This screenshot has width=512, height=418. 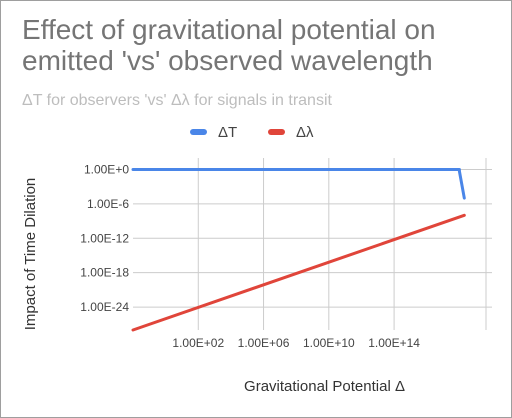 What do you see at coordinates (30, 254) in the screenshot?
I see `y-axis-title: Impact of Time Dilation` at bounding box center [30, 254].